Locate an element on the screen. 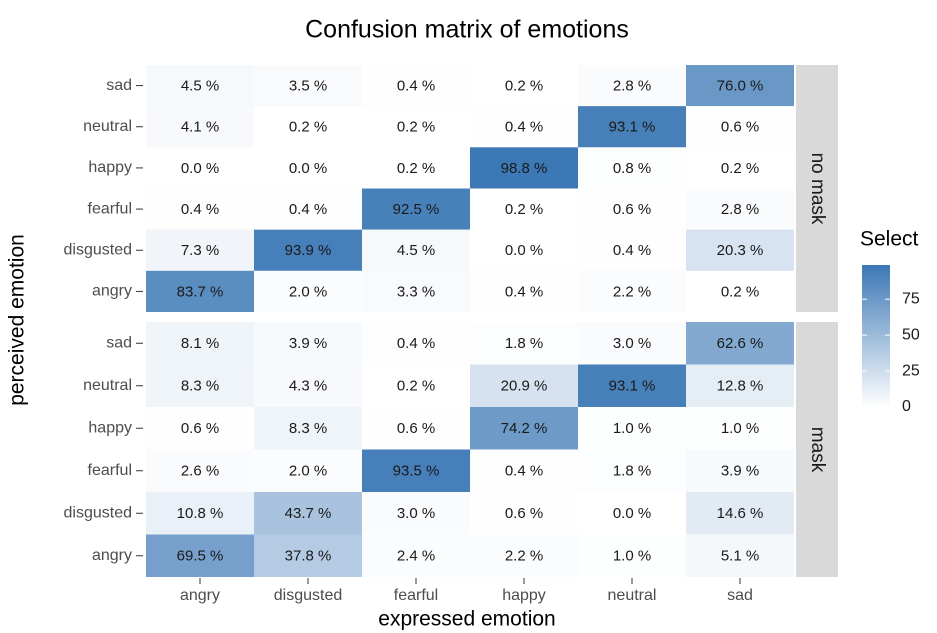  cell-label: 2.2 % is located at coordinates (632, 291).